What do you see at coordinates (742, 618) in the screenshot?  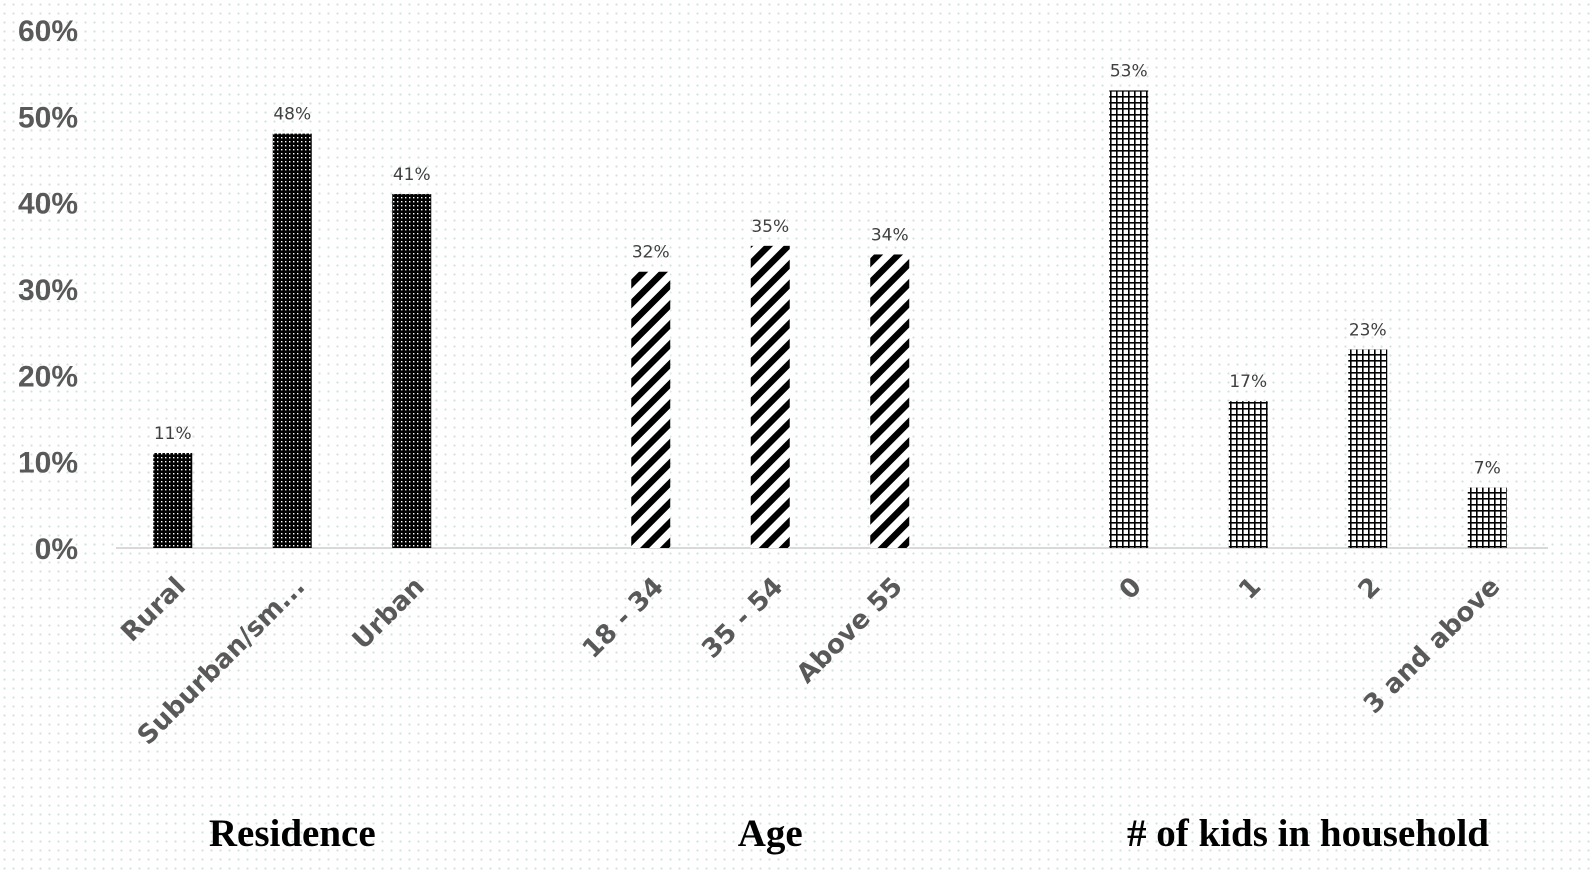 I see `x-tick-label: 35 - 54` at bounding box center [742, 618].